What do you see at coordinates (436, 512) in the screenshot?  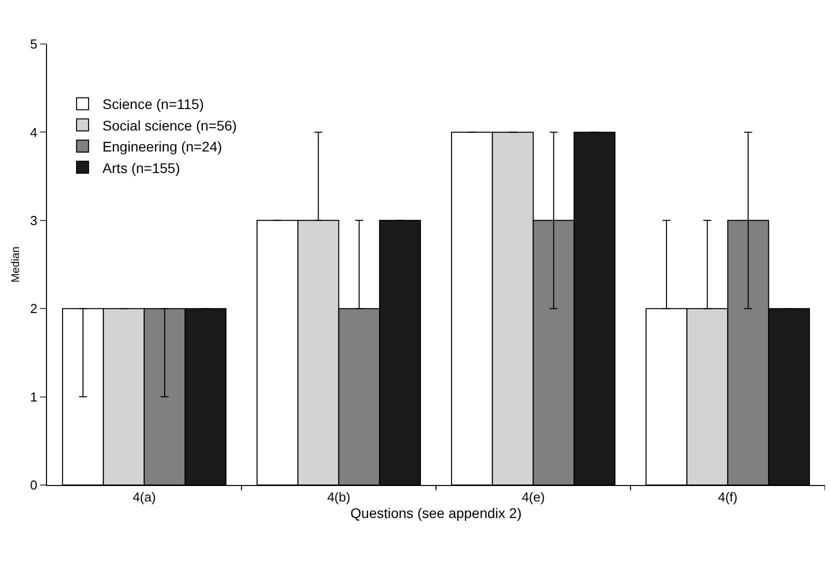 I see `x-axis-title: Questions (see appendix 2)` at bounding box center [436, 512].